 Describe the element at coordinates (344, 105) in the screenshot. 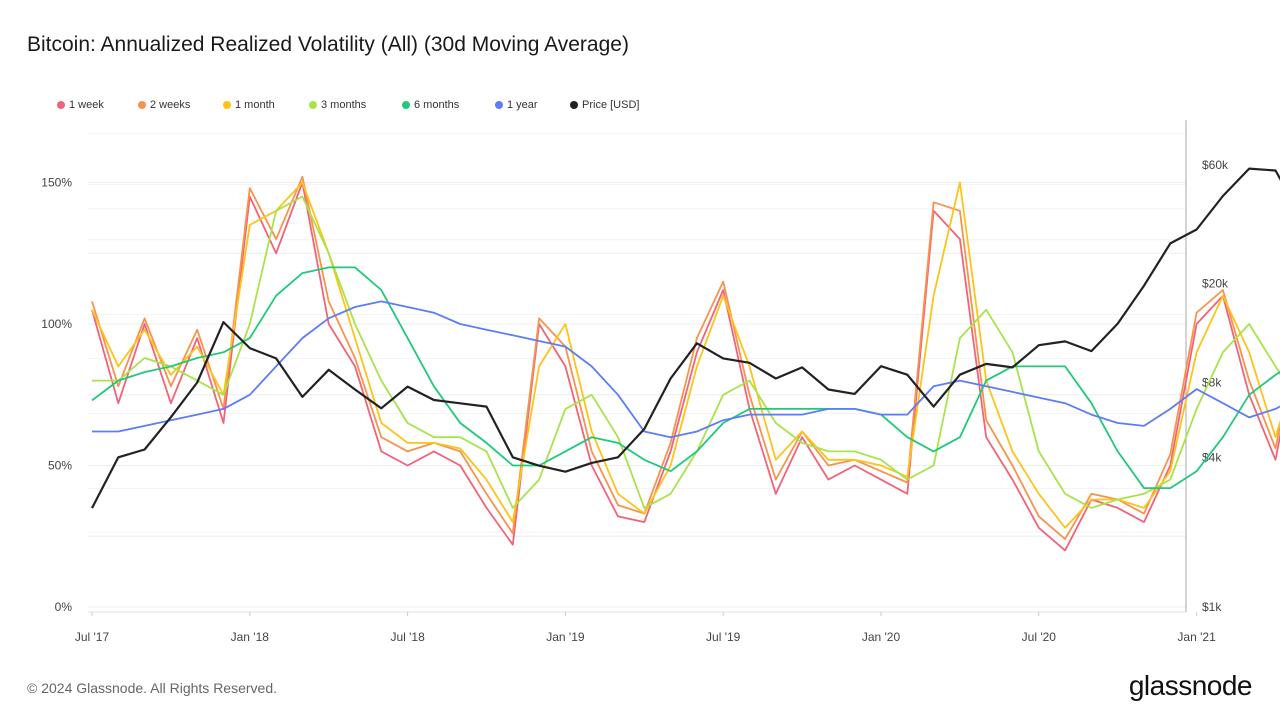

I see `legend-label: 3 months` at that location.